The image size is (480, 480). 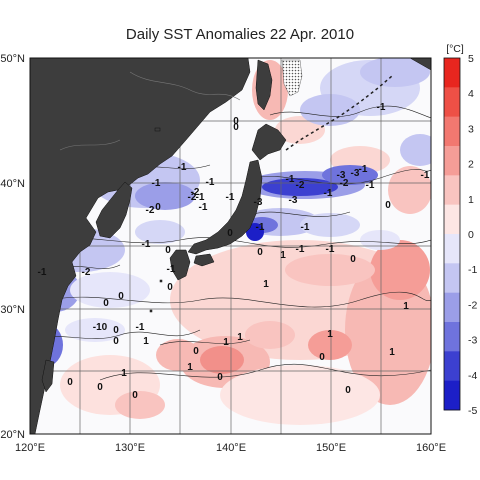 What do you see at coordinates (264, 85) in the screenshot?
I see `sakhalin` at bounding box center [264, 85].